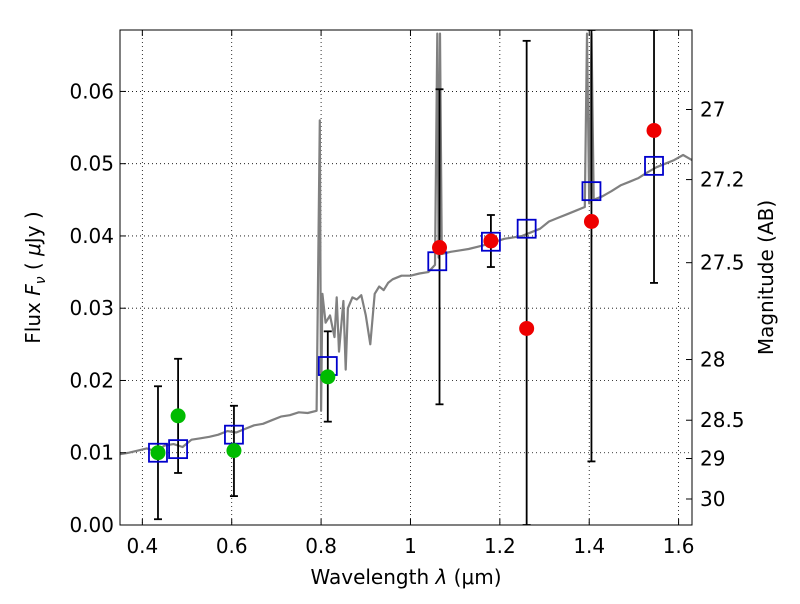 The height and width of the screenshot is (604, 800). What do you see at coordinates (722, 420) in the screenshot?
I see `right-tick-label: 28.5` at bounding box center [722, 420].